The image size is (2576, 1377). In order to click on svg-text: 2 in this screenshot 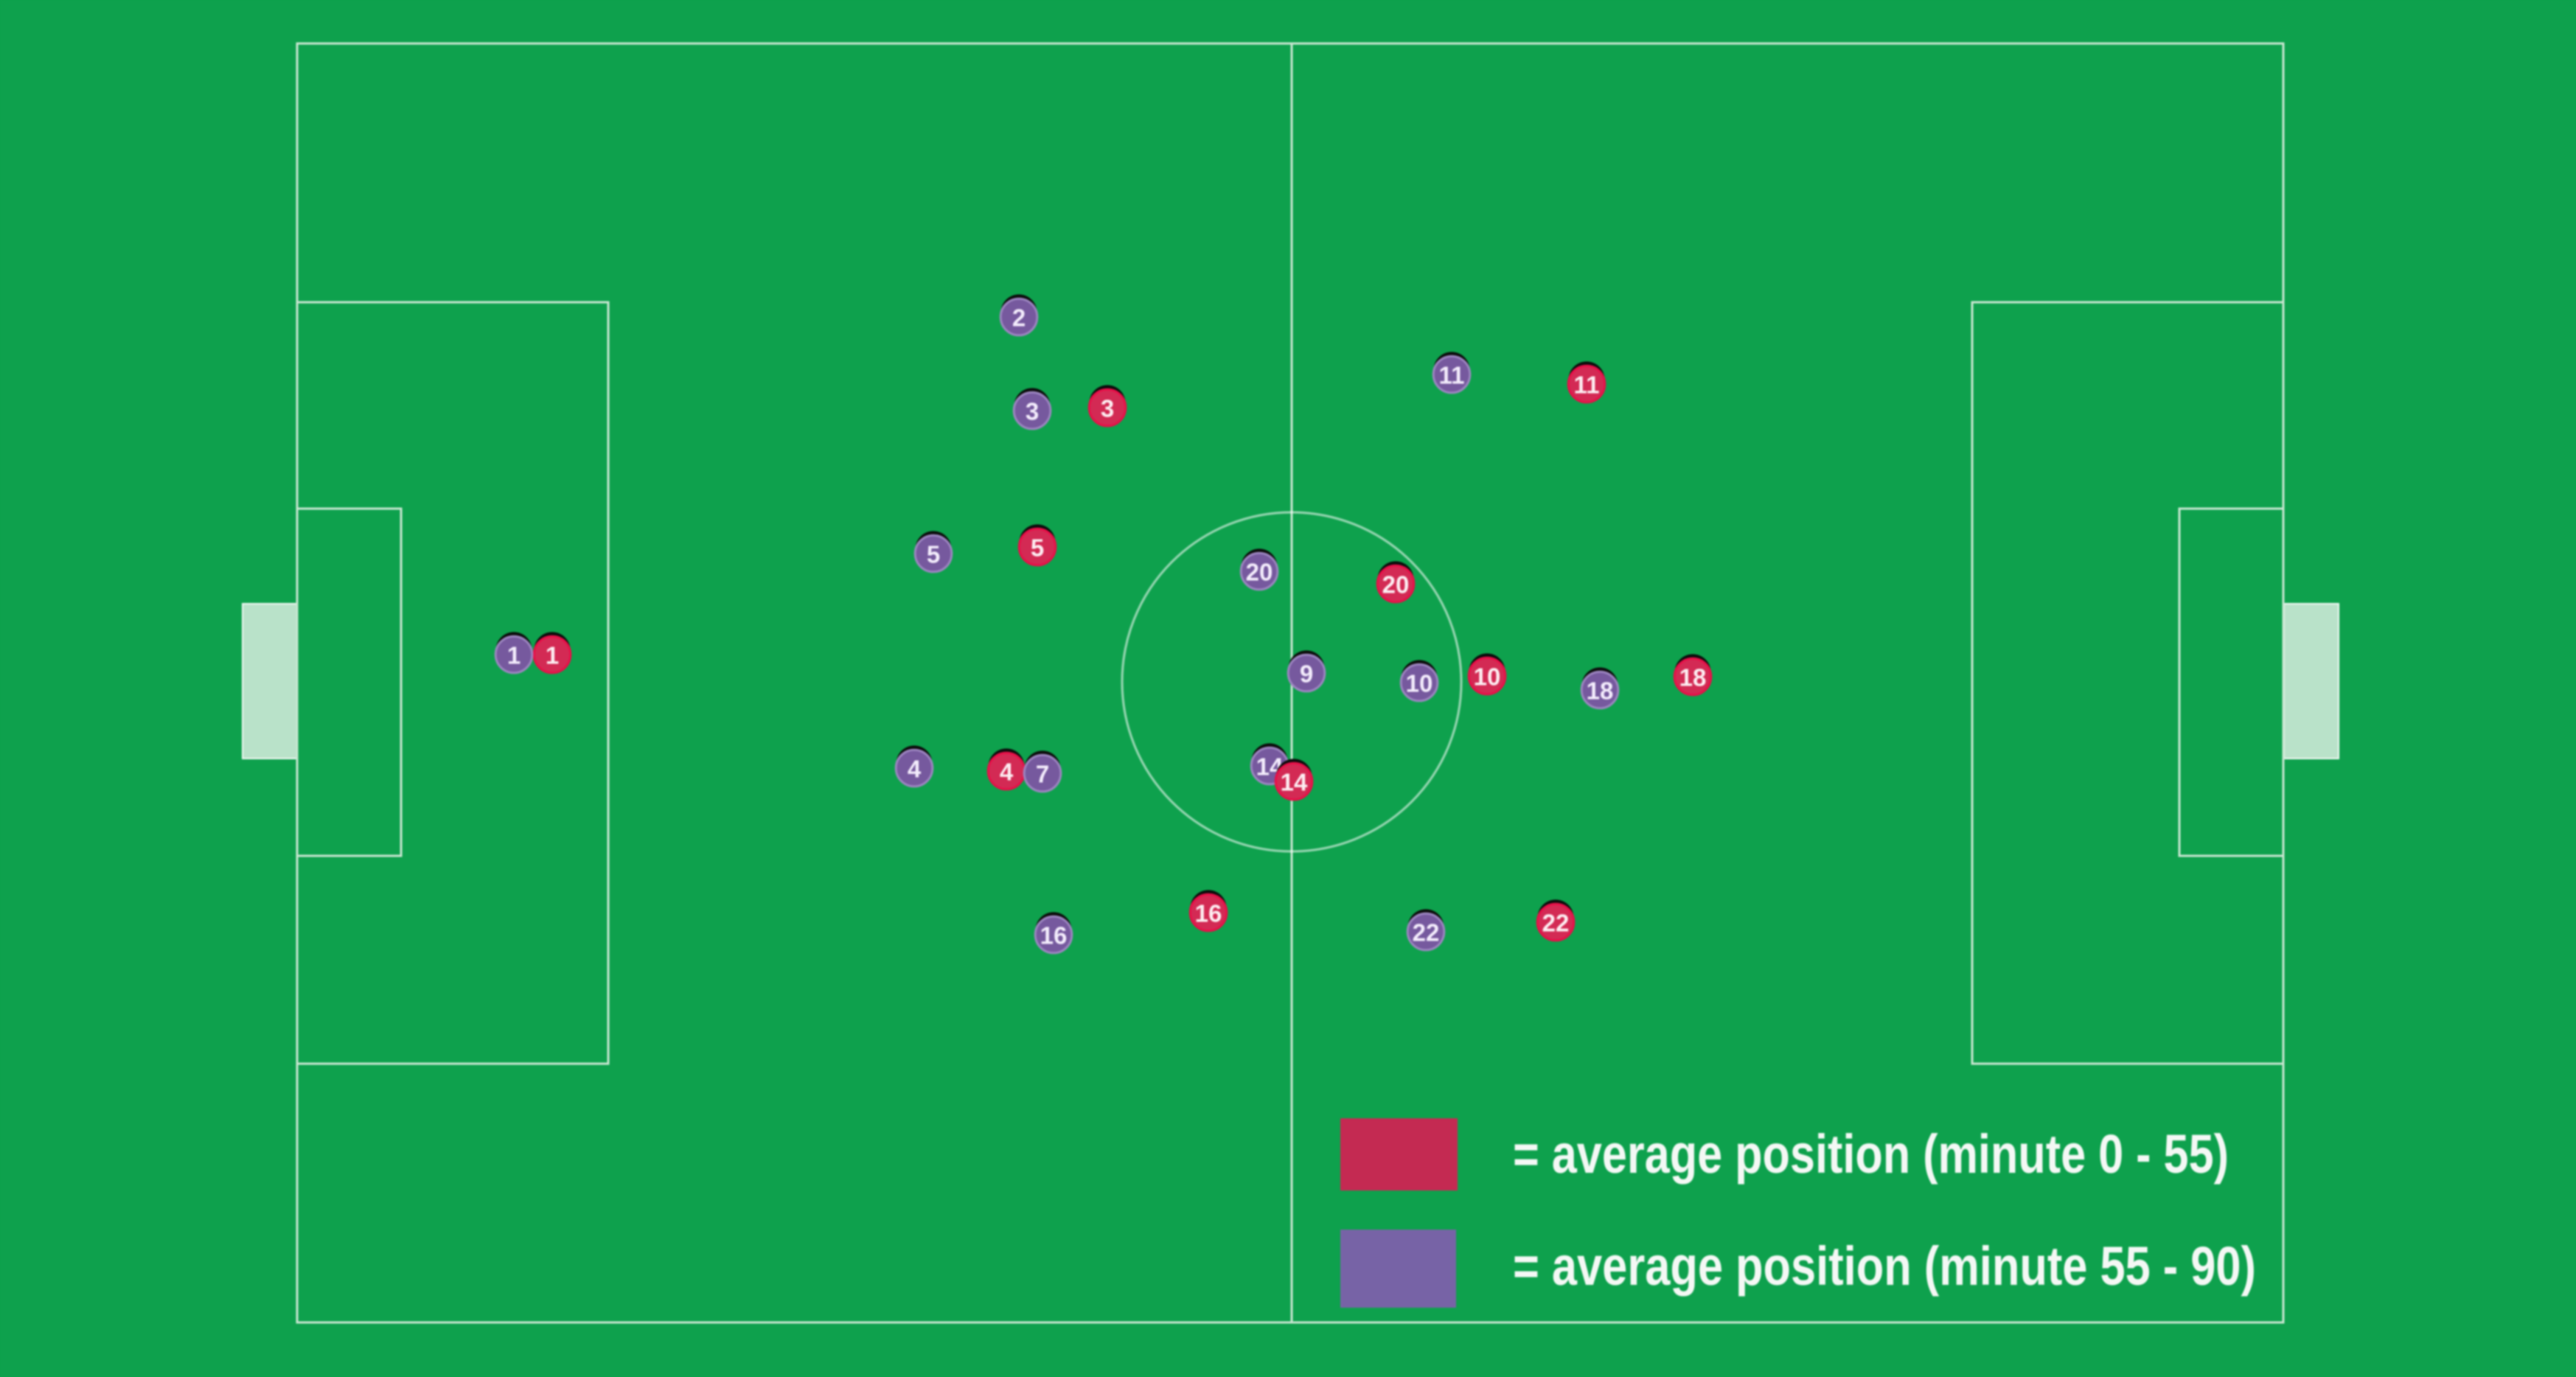, I will do `click(1019, 318)`.